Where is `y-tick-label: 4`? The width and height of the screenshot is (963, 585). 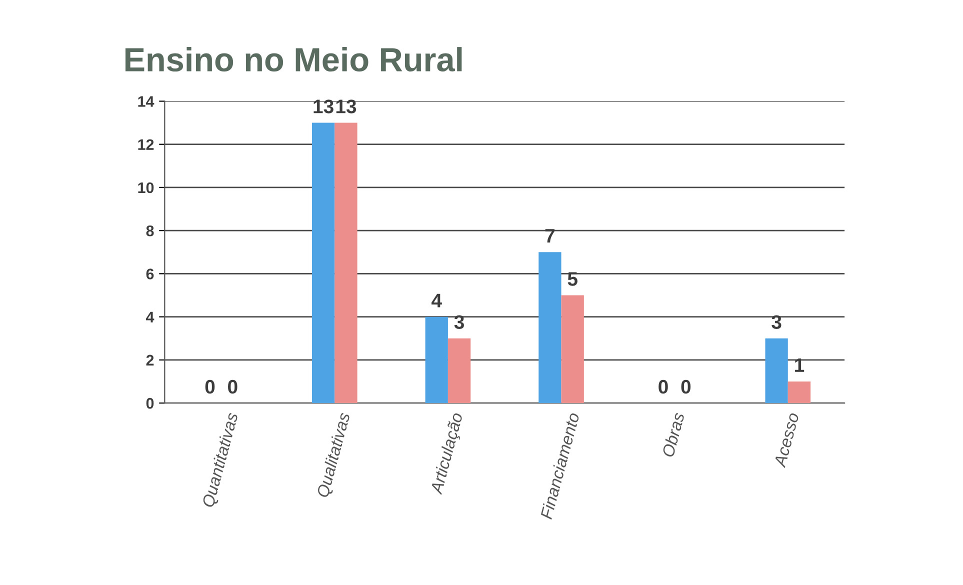
y-tick-label: 4 is located at coordinates (150, 317).